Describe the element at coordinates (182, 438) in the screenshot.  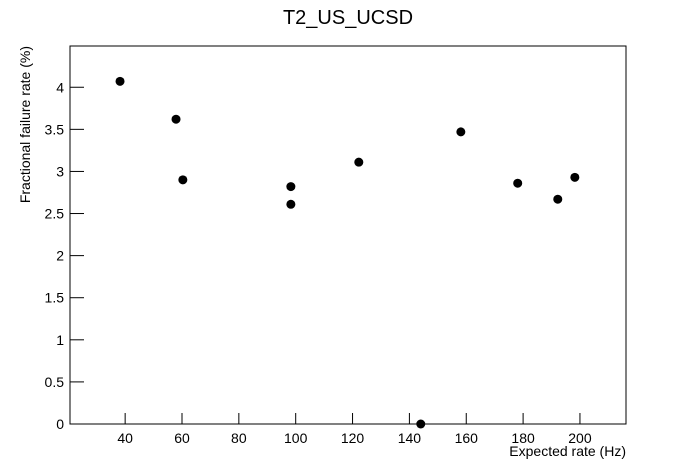
I see `x-tick-label: 60` at that location.